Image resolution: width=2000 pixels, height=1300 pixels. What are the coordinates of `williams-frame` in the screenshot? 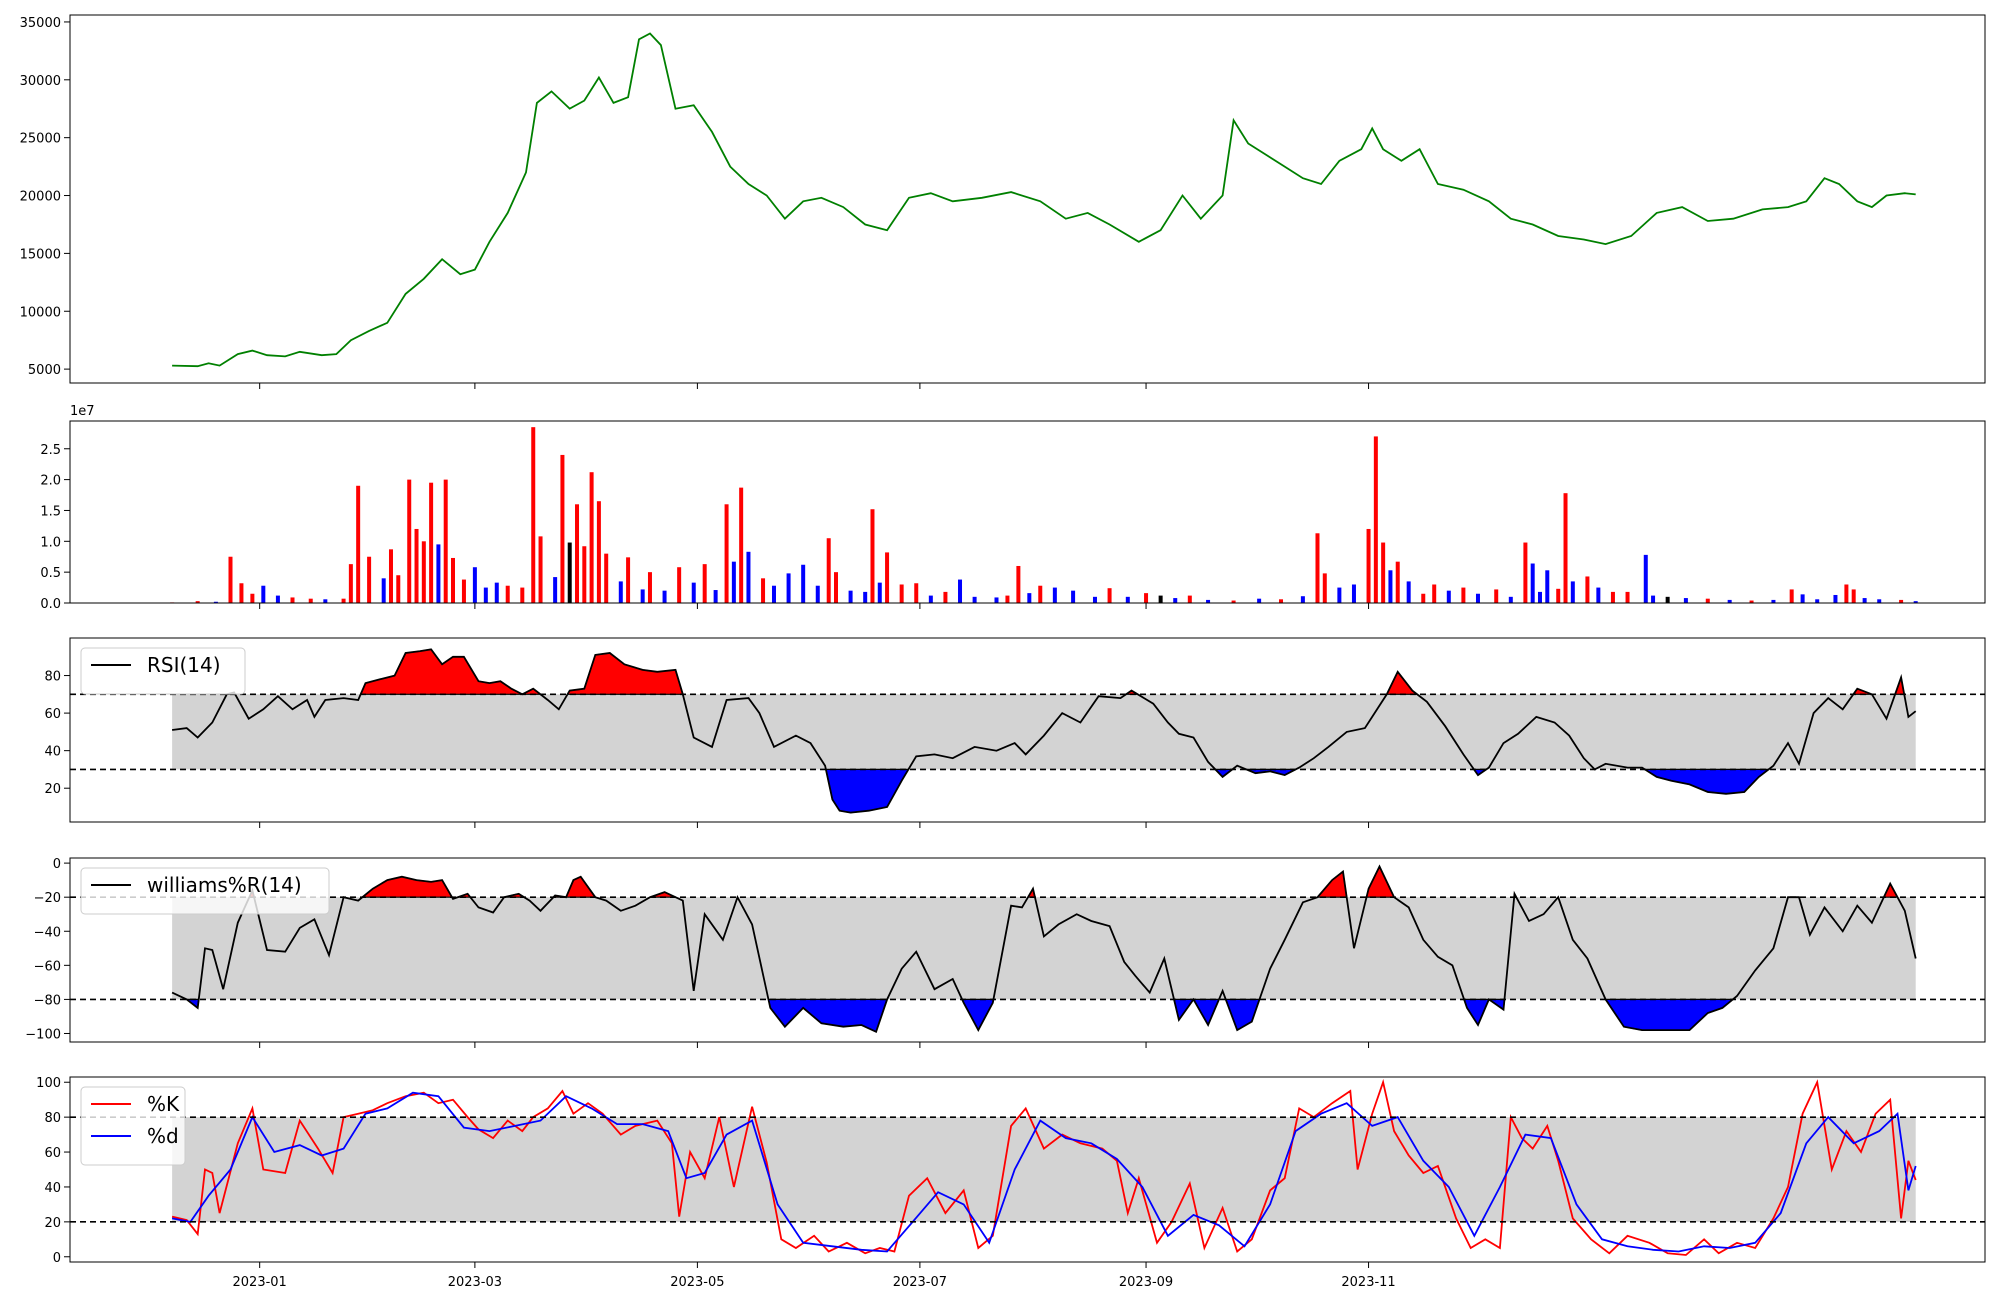 It's located at (1027, 950).